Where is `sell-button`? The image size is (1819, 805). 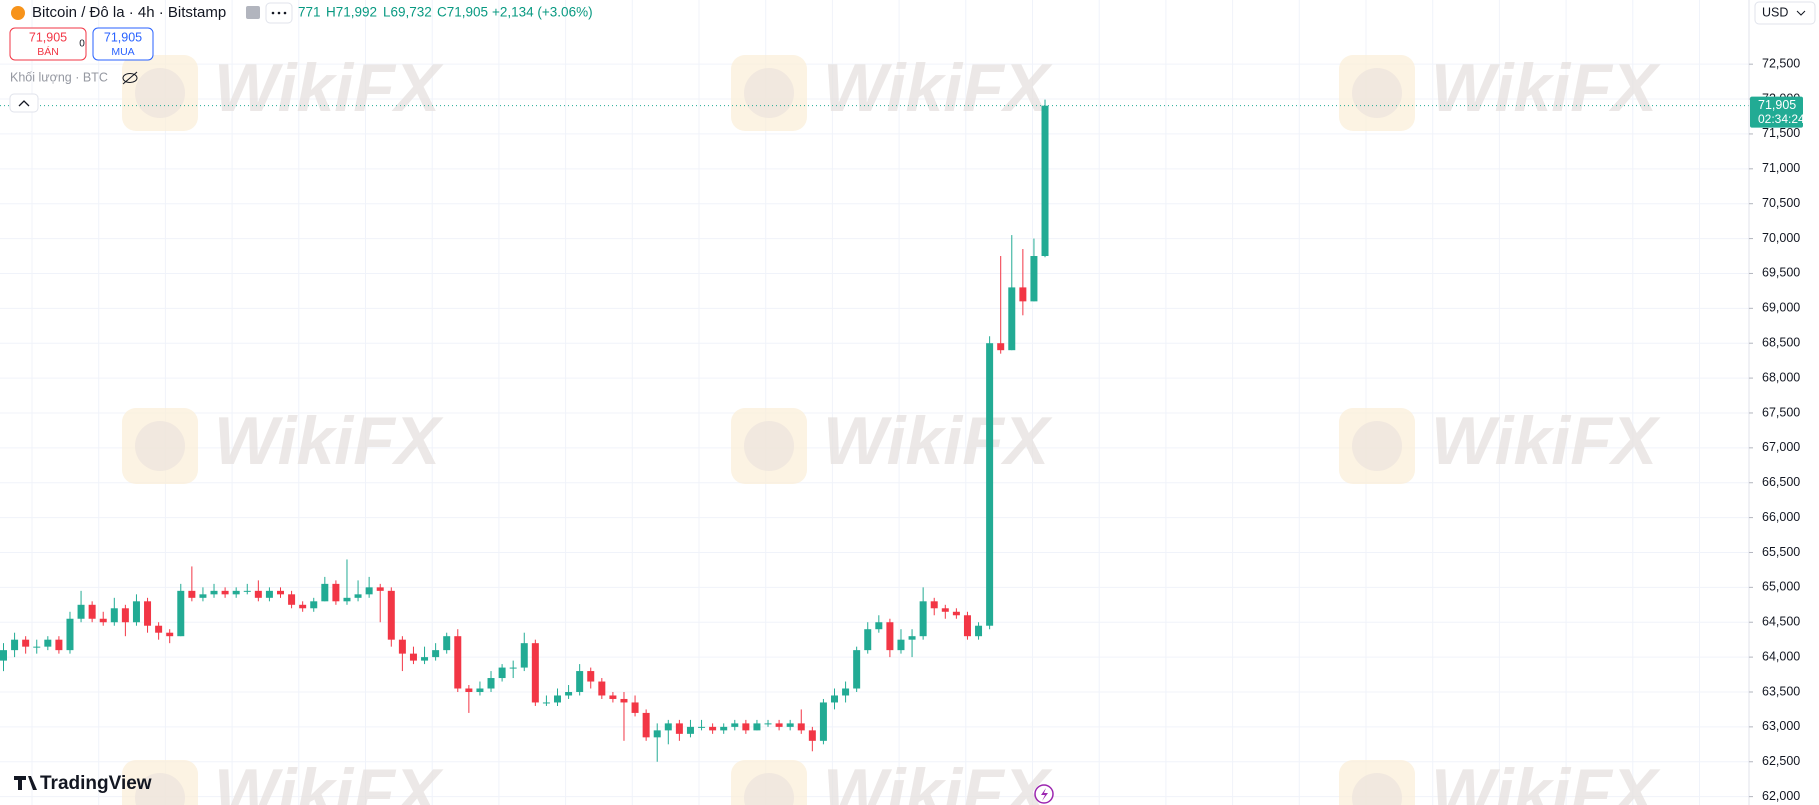 sell-button is located at coordinates (48, 44).